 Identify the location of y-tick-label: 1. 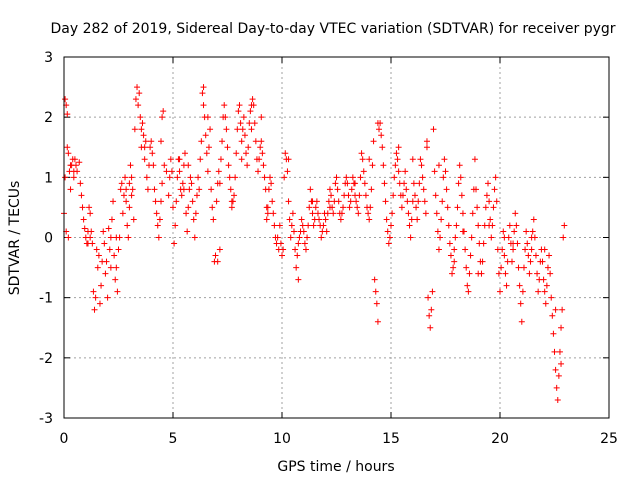
(48, 178).